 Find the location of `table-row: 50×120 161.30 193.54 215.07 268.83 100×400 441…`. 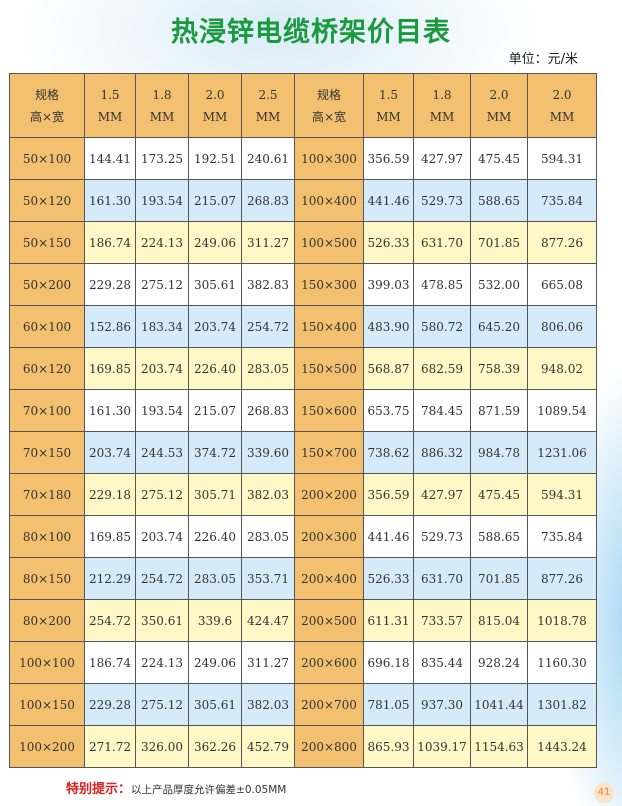

table-row: 50×120 161.30 193.54 215.07 268.83 100×400 441… is located at coordinates (303, 200).